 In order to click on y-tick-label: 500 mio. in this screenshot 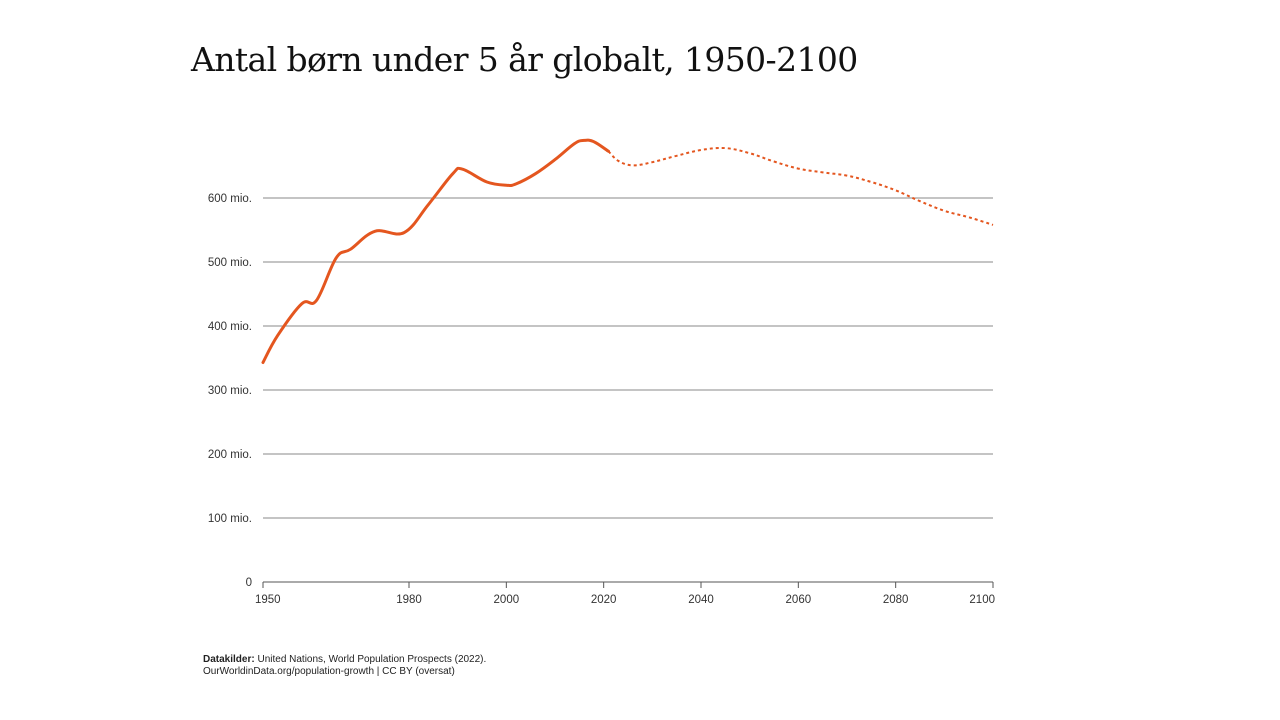, I will do `click(230, 263)`.